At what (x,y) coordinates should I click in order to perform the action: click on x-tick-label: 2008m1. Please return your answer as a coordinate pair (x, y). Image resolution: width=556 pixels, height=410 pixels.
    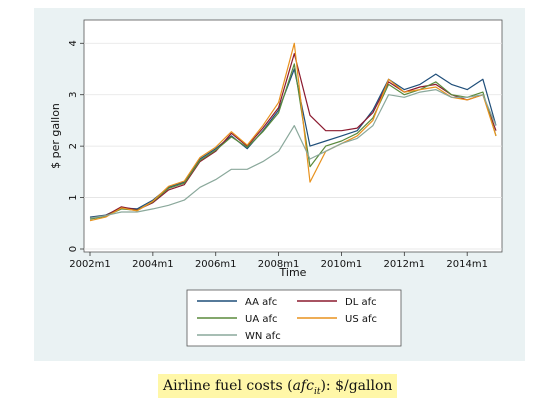
    Looking at the image, I should click on (279, 264).